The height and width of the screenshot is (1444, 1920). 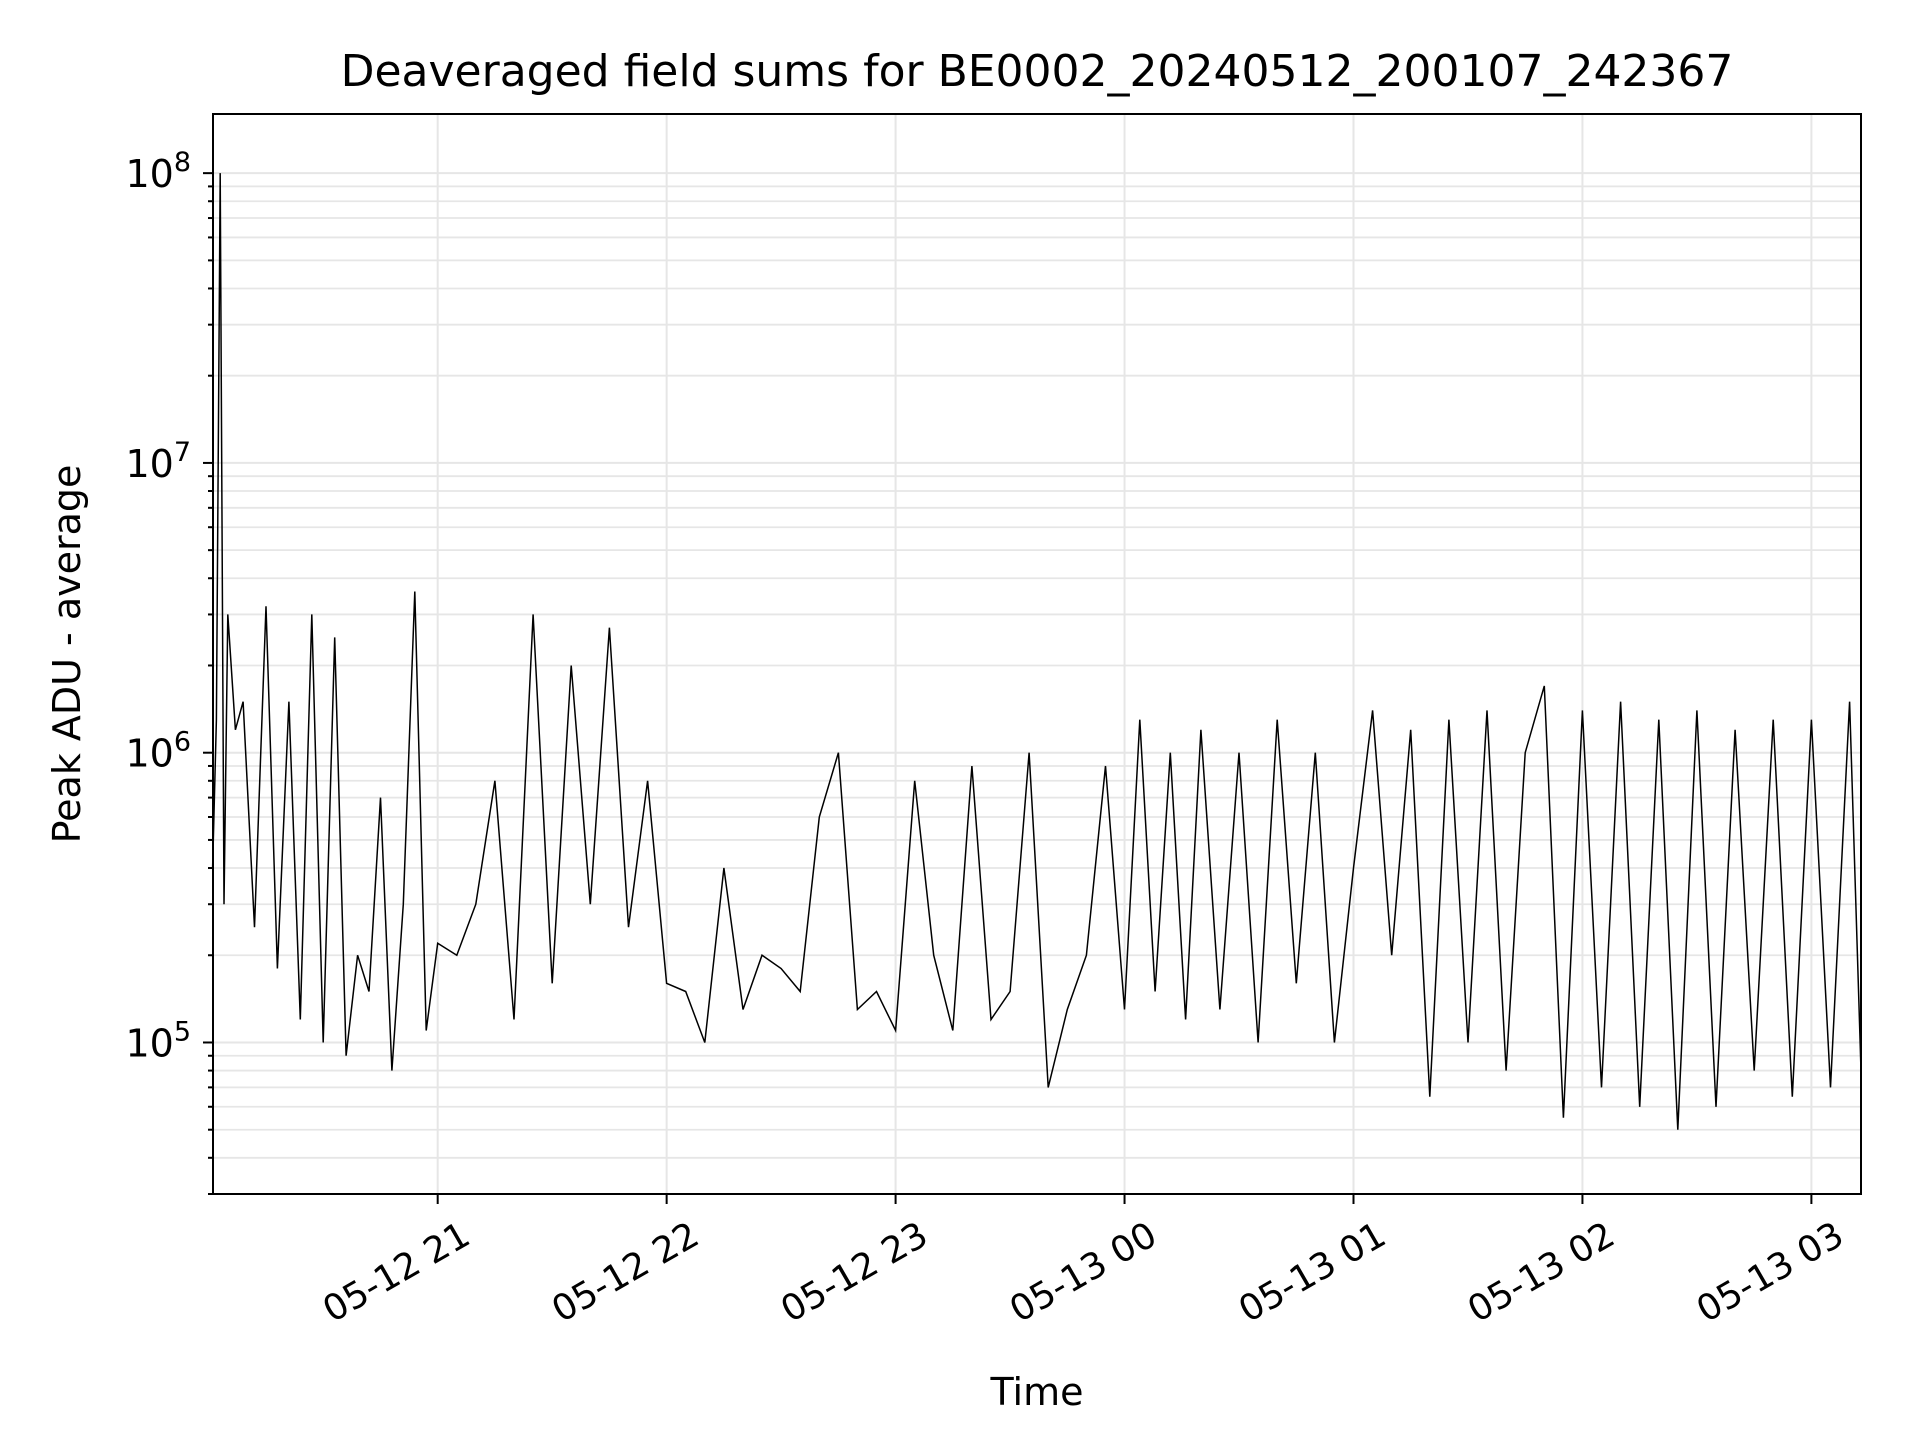 I want to click on y-tick-label: 108, so click(x=158, y=171).